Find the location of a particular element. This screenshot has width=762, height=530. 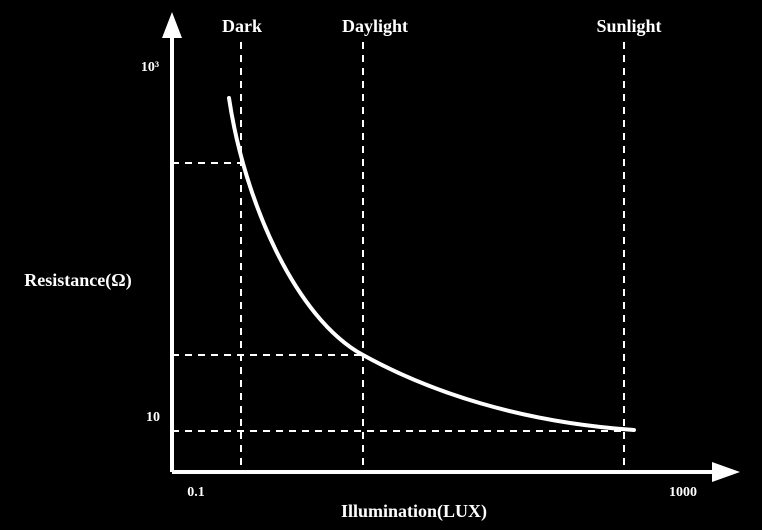

x-axis-arrow is located at coordinates (726, 472).